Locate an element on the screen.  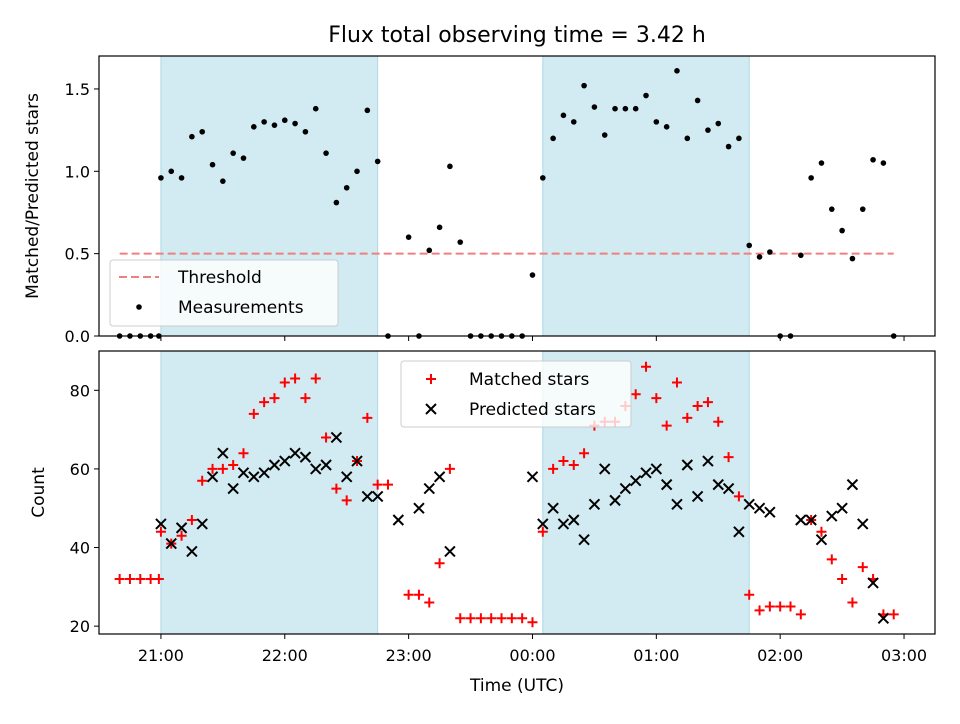
y-tick-label: 80 is located at coordinates (80, 390).